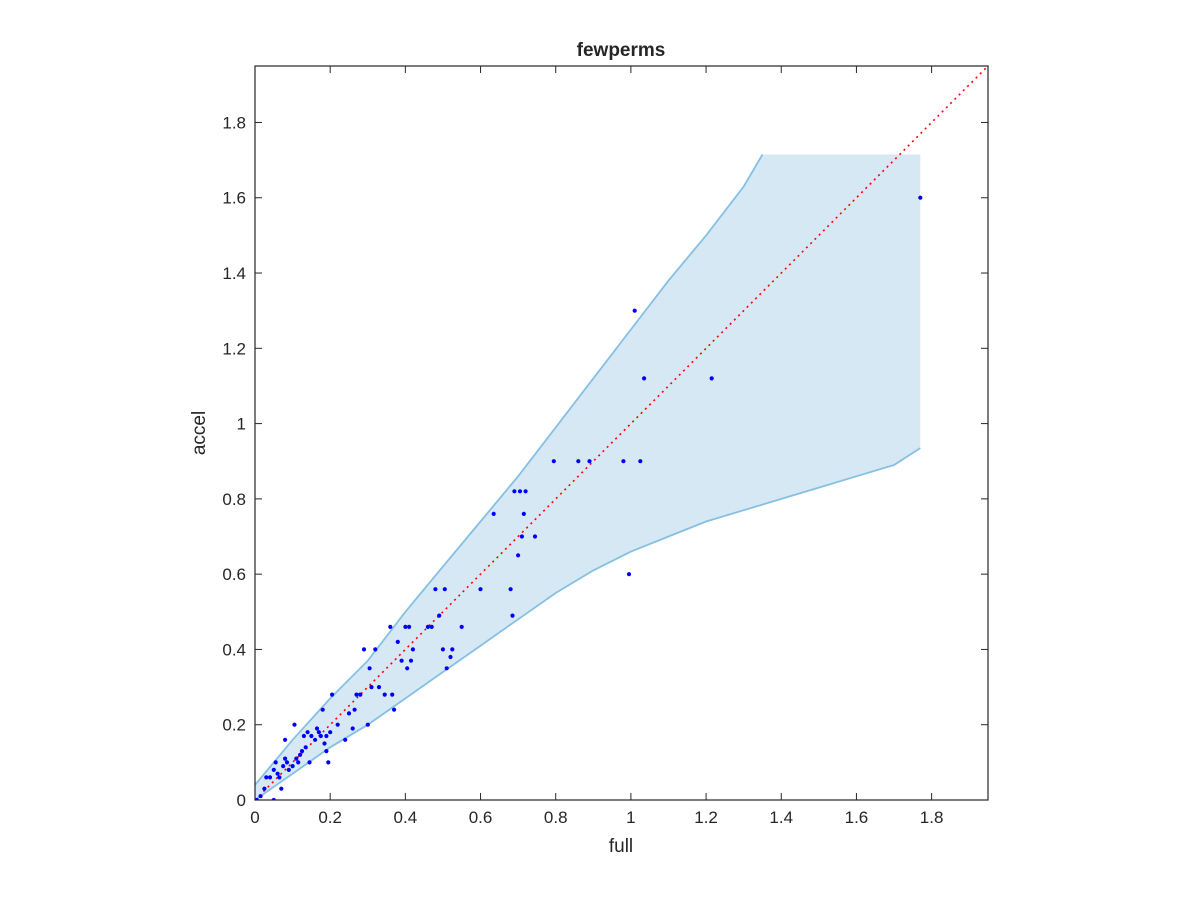 The height and width of the screenshot is (900, 1200). I want to click on x-tick-label: 0, so click(254, 817).